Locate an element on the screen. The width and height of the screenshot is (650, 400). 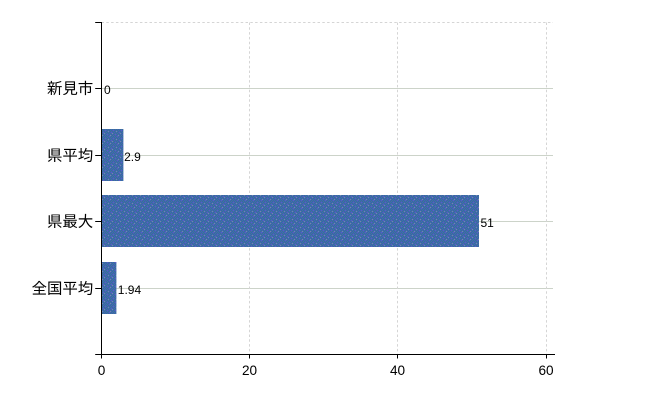
svg-text: 60 is located at coordinates (546, 370).